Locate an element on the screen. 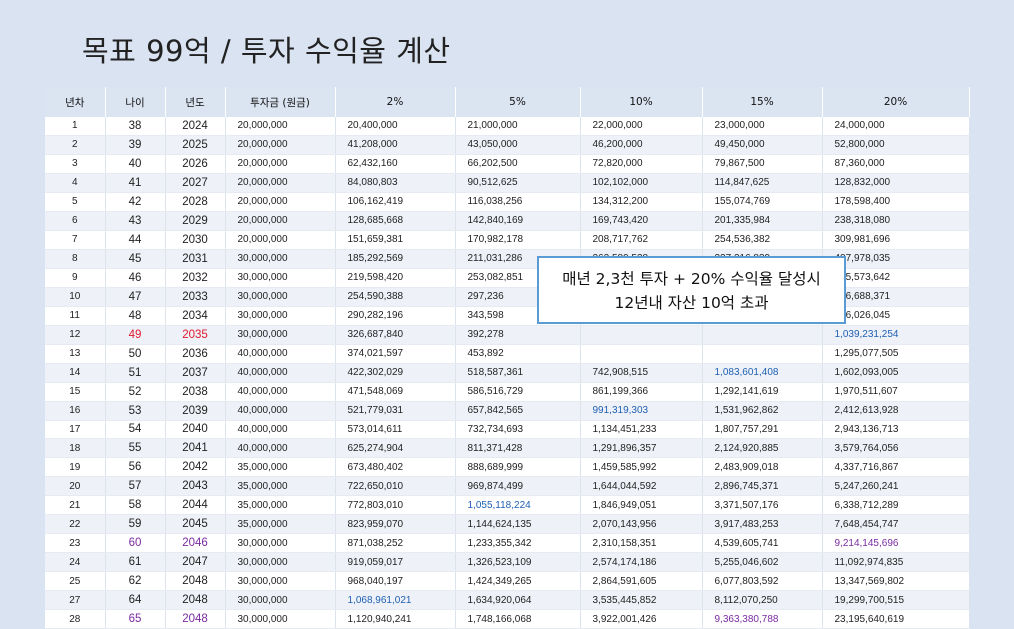  column-header: 10% is located at coordinates (641, 102).